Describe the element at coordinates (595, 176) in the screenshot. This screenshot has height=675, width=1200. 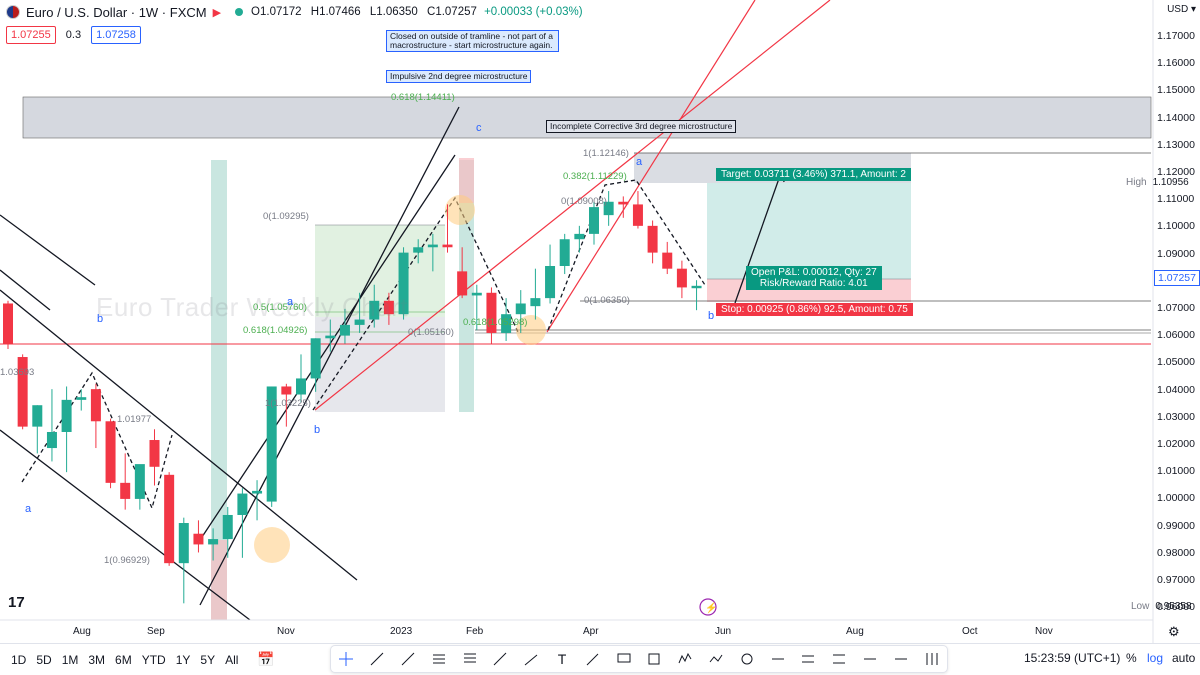
I see `fib-label: 0.382(1.11229)` at that location.